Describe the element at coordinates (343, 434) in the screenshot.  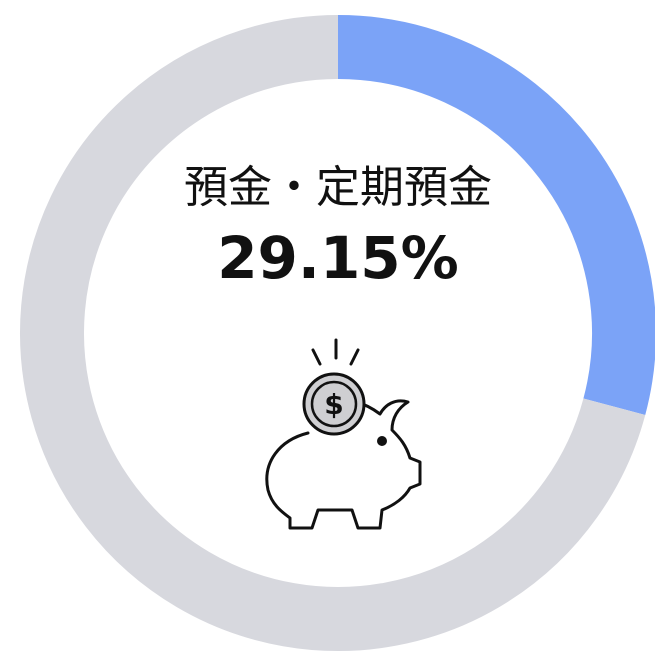
I see `piggy-bank-icon: $` at that location.